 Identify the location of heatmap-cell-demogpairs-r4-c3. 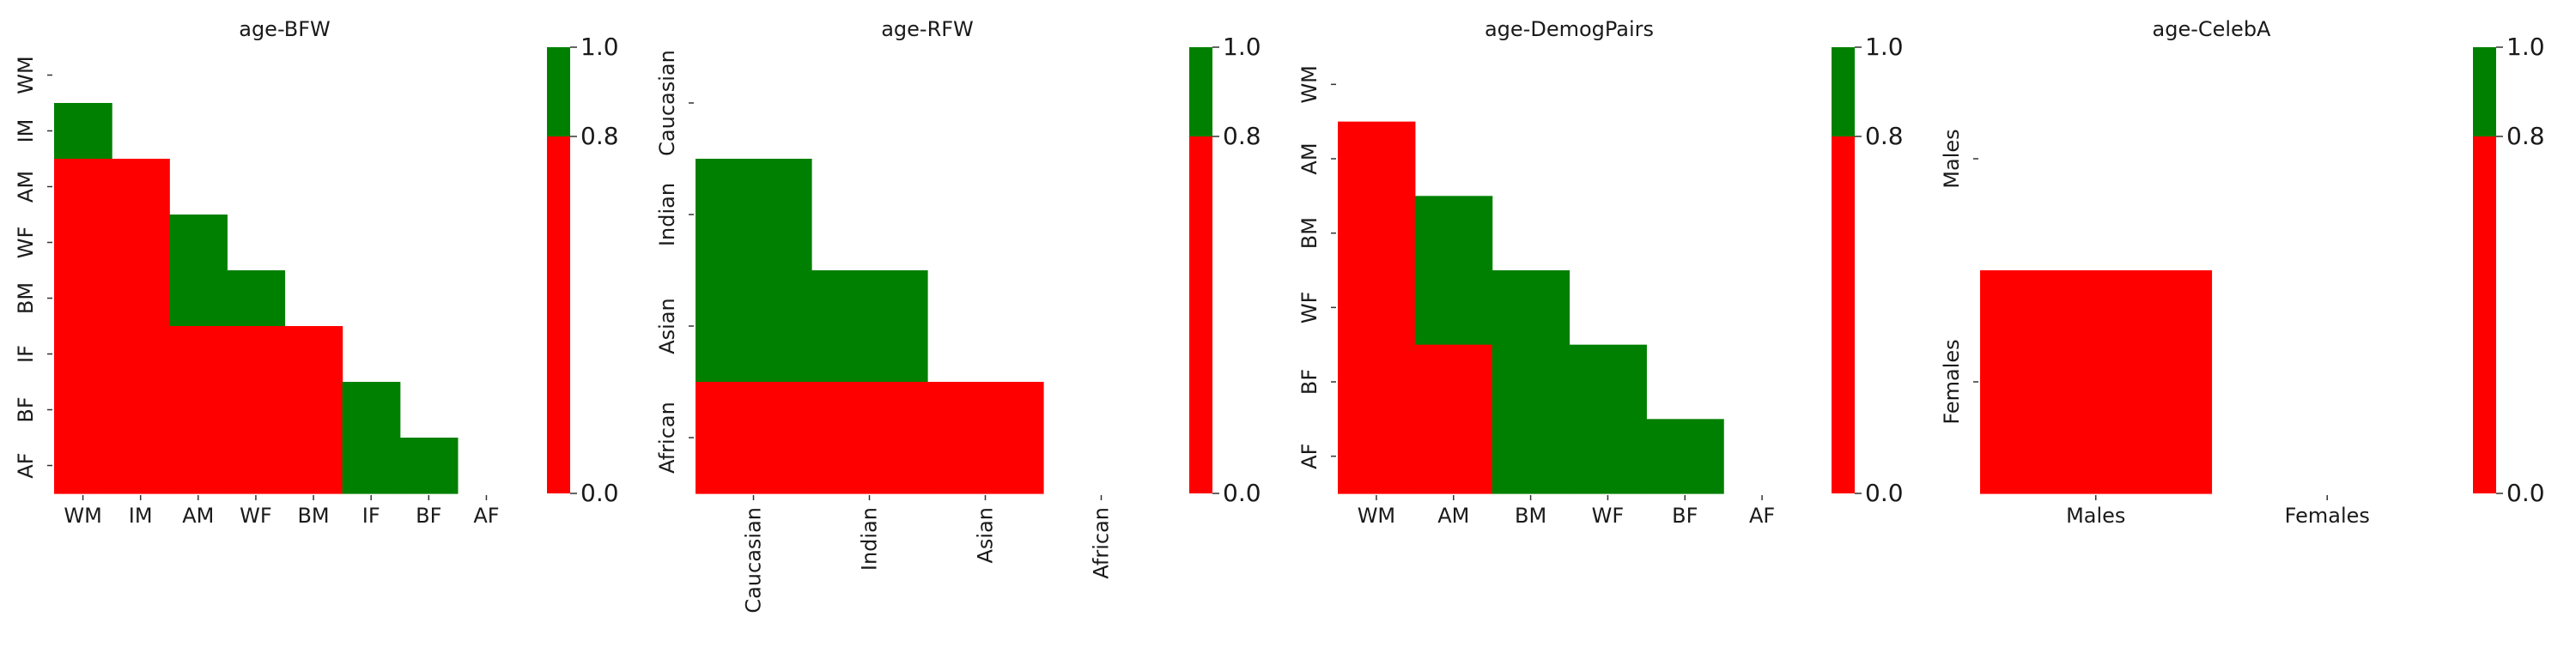
(1608, 382).